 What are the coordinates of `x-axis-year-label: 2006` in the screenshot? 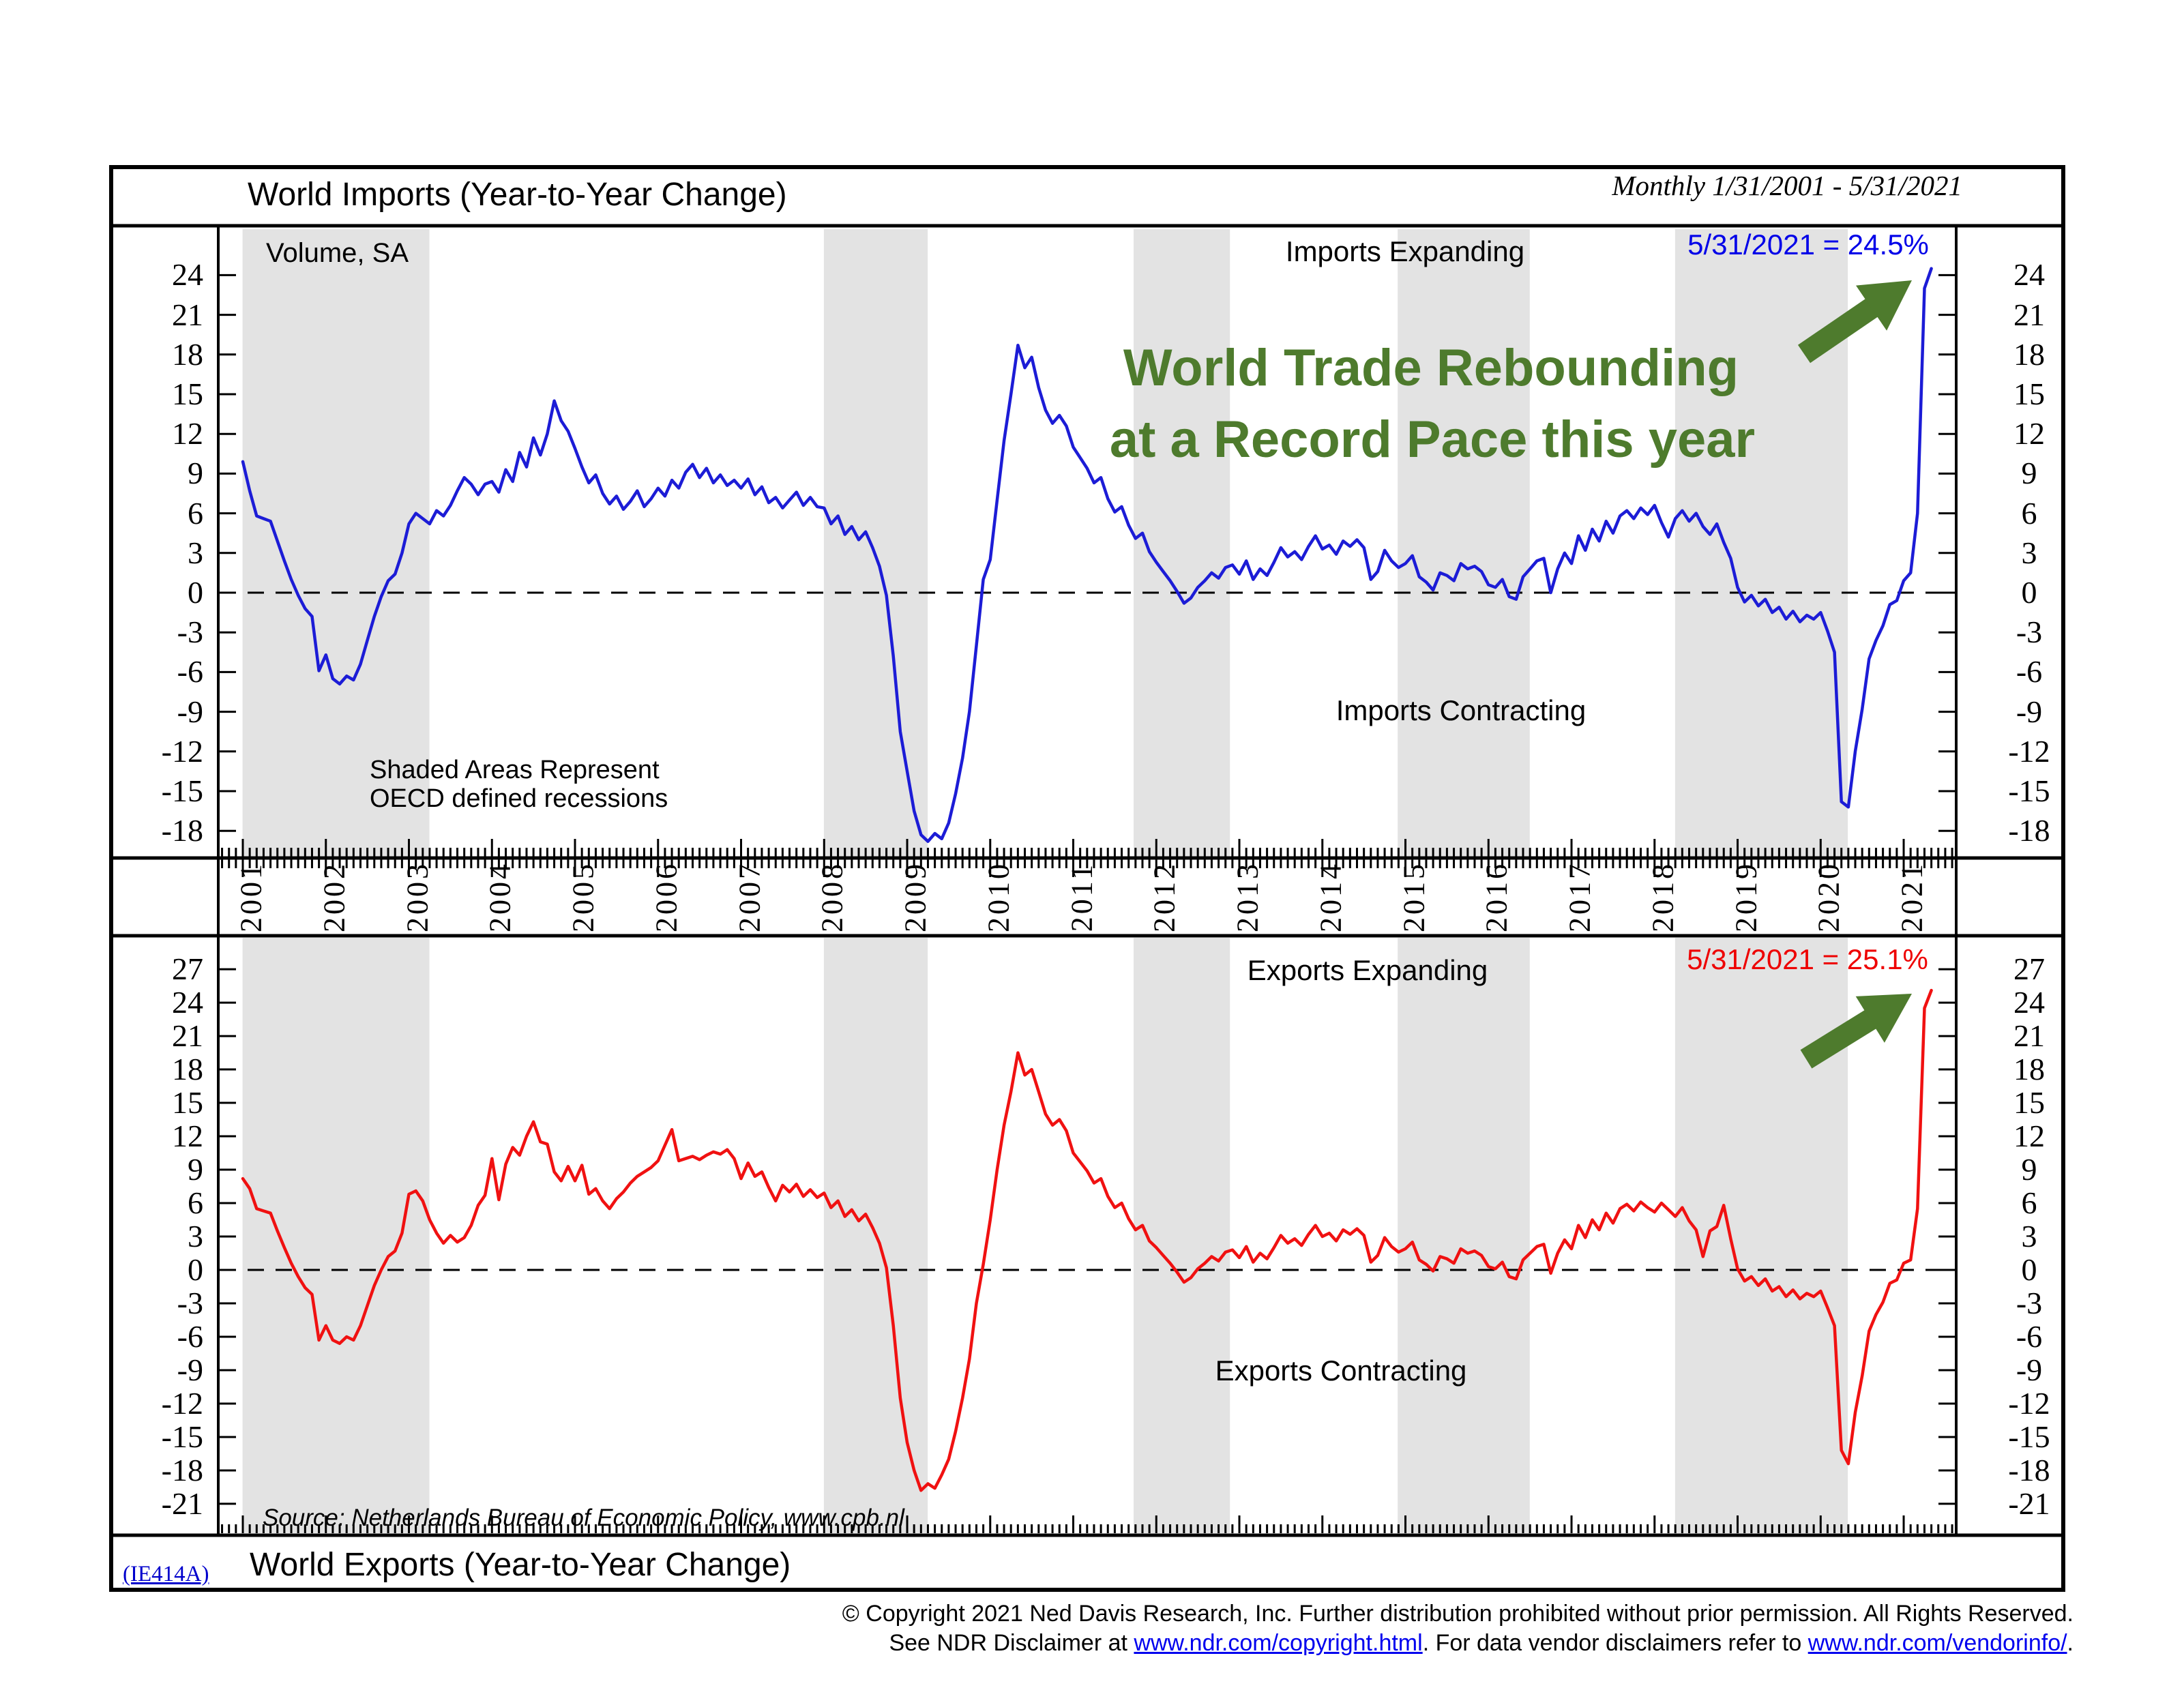 It's located at (666, 896).